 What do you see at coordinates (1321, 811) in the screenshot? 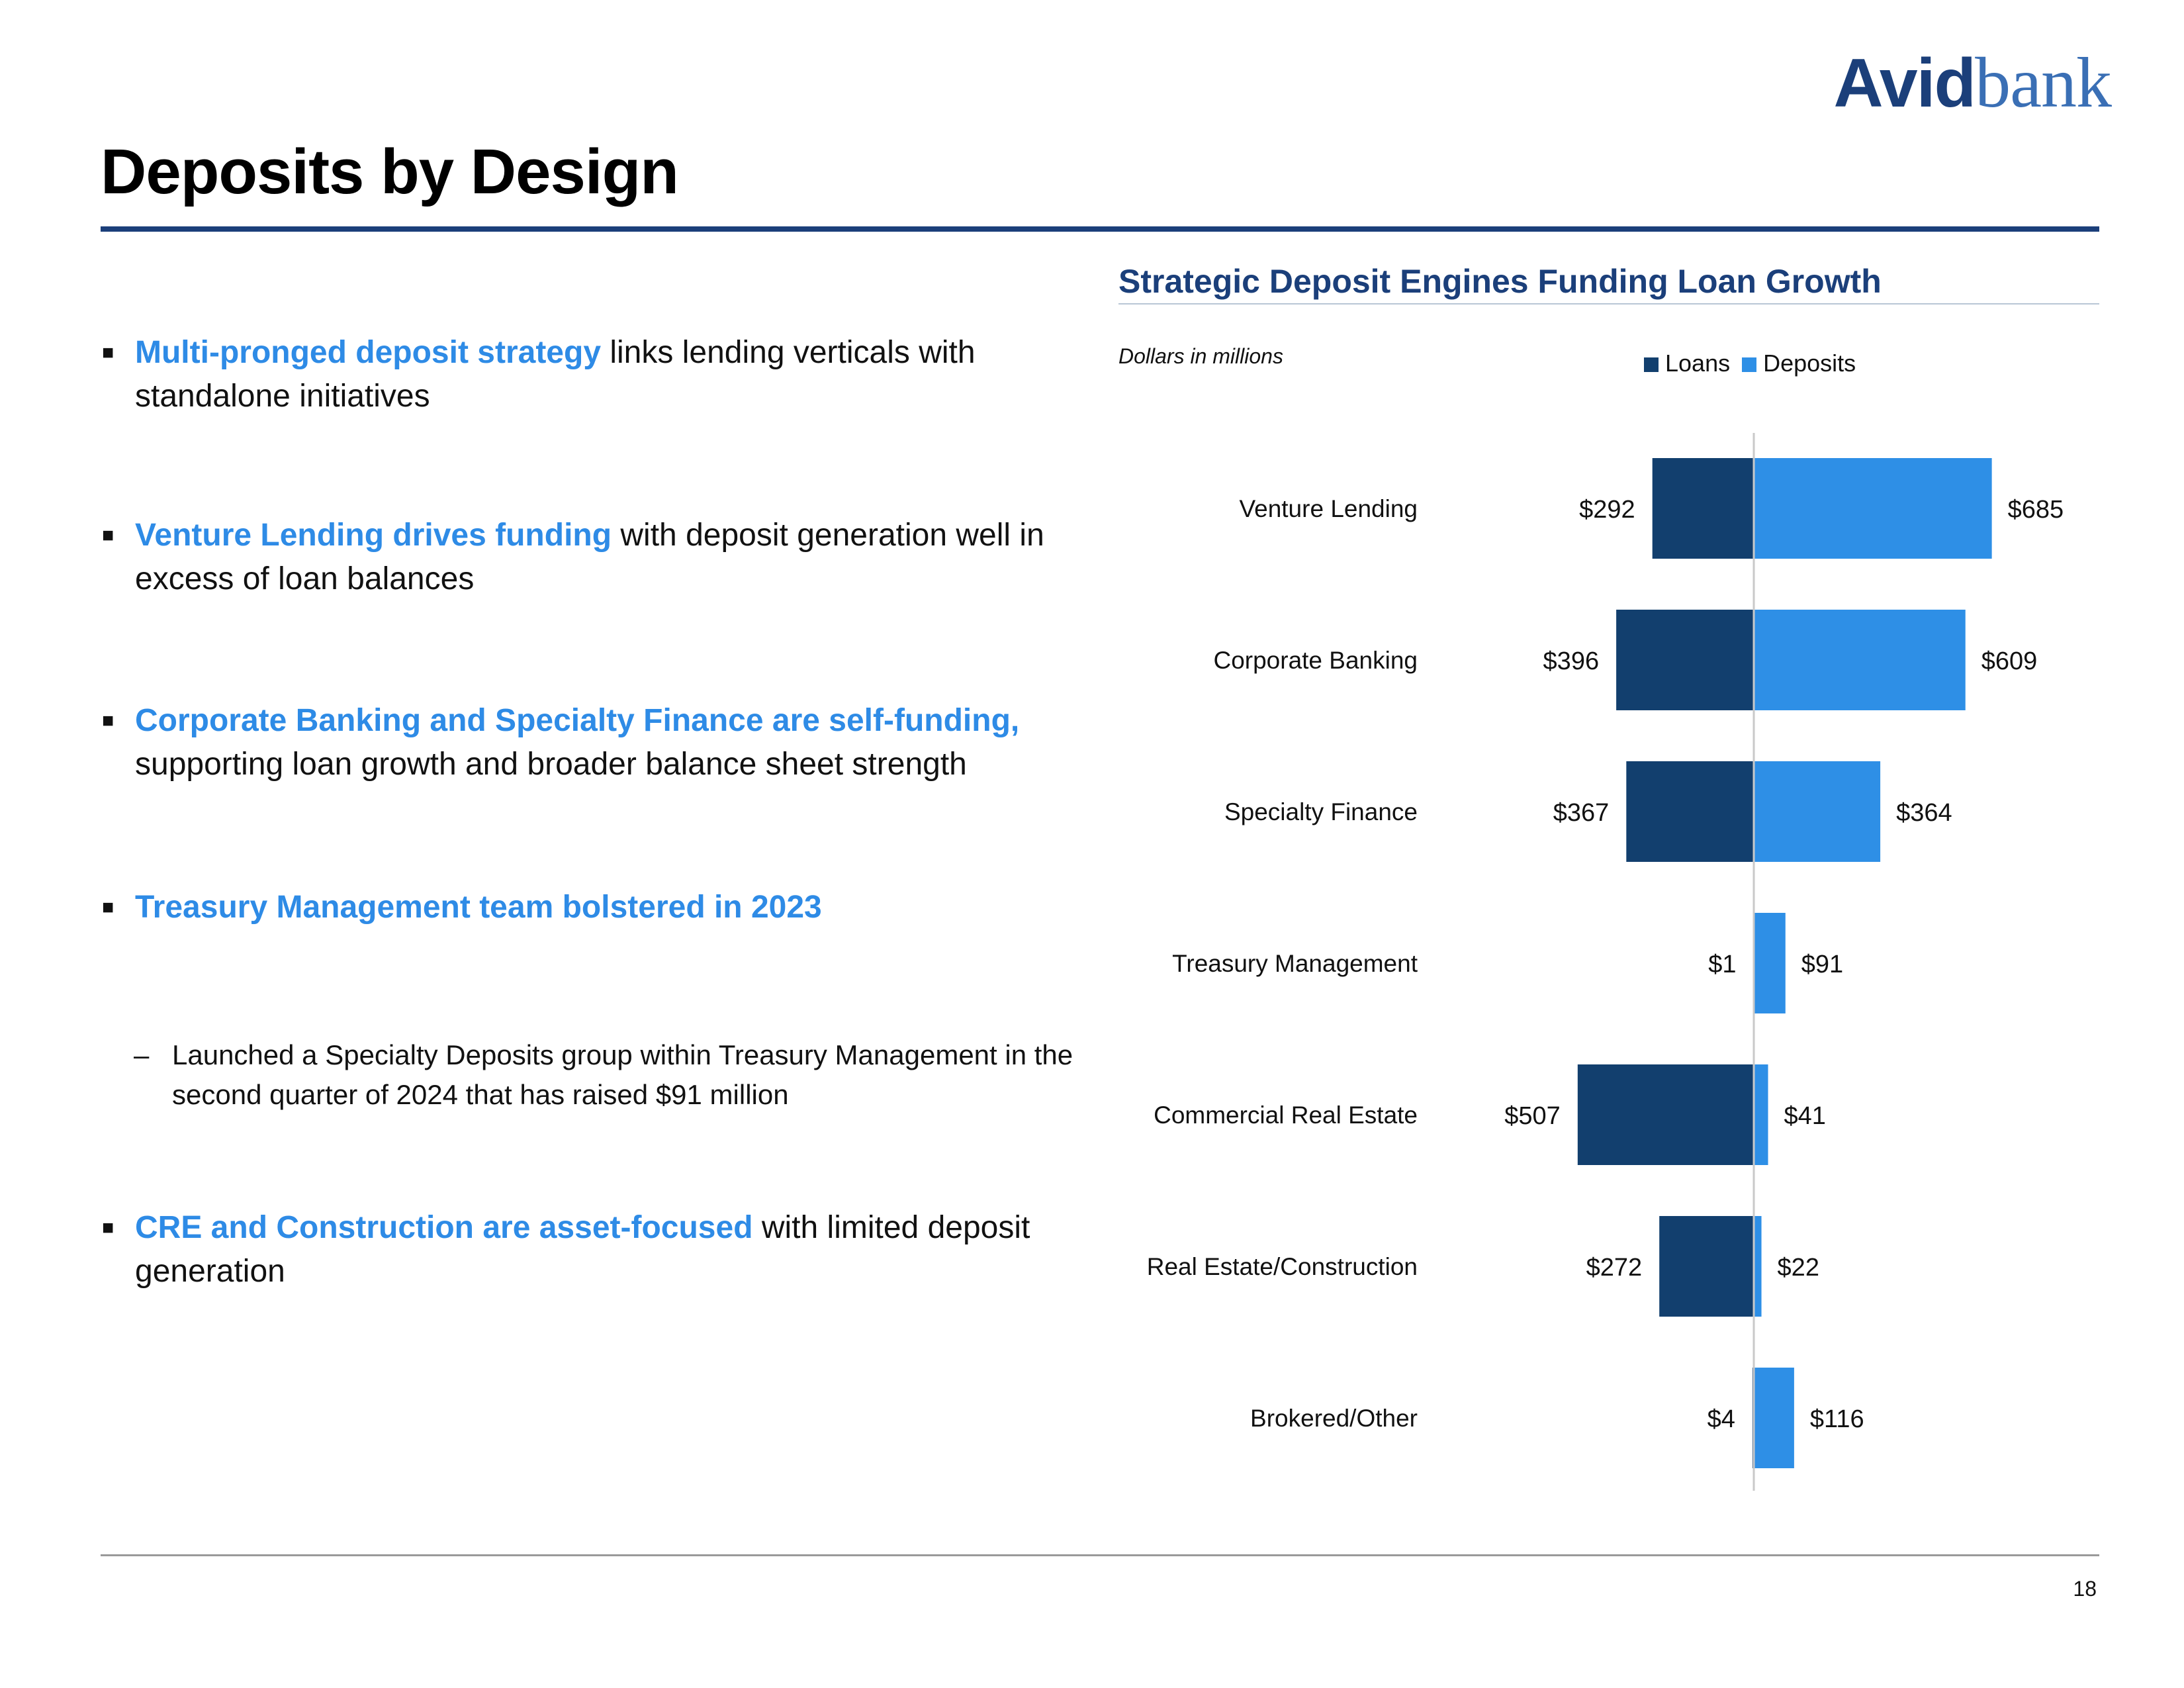
I see `category-label: Specialty Finance` at bounding box center [1321, 811].